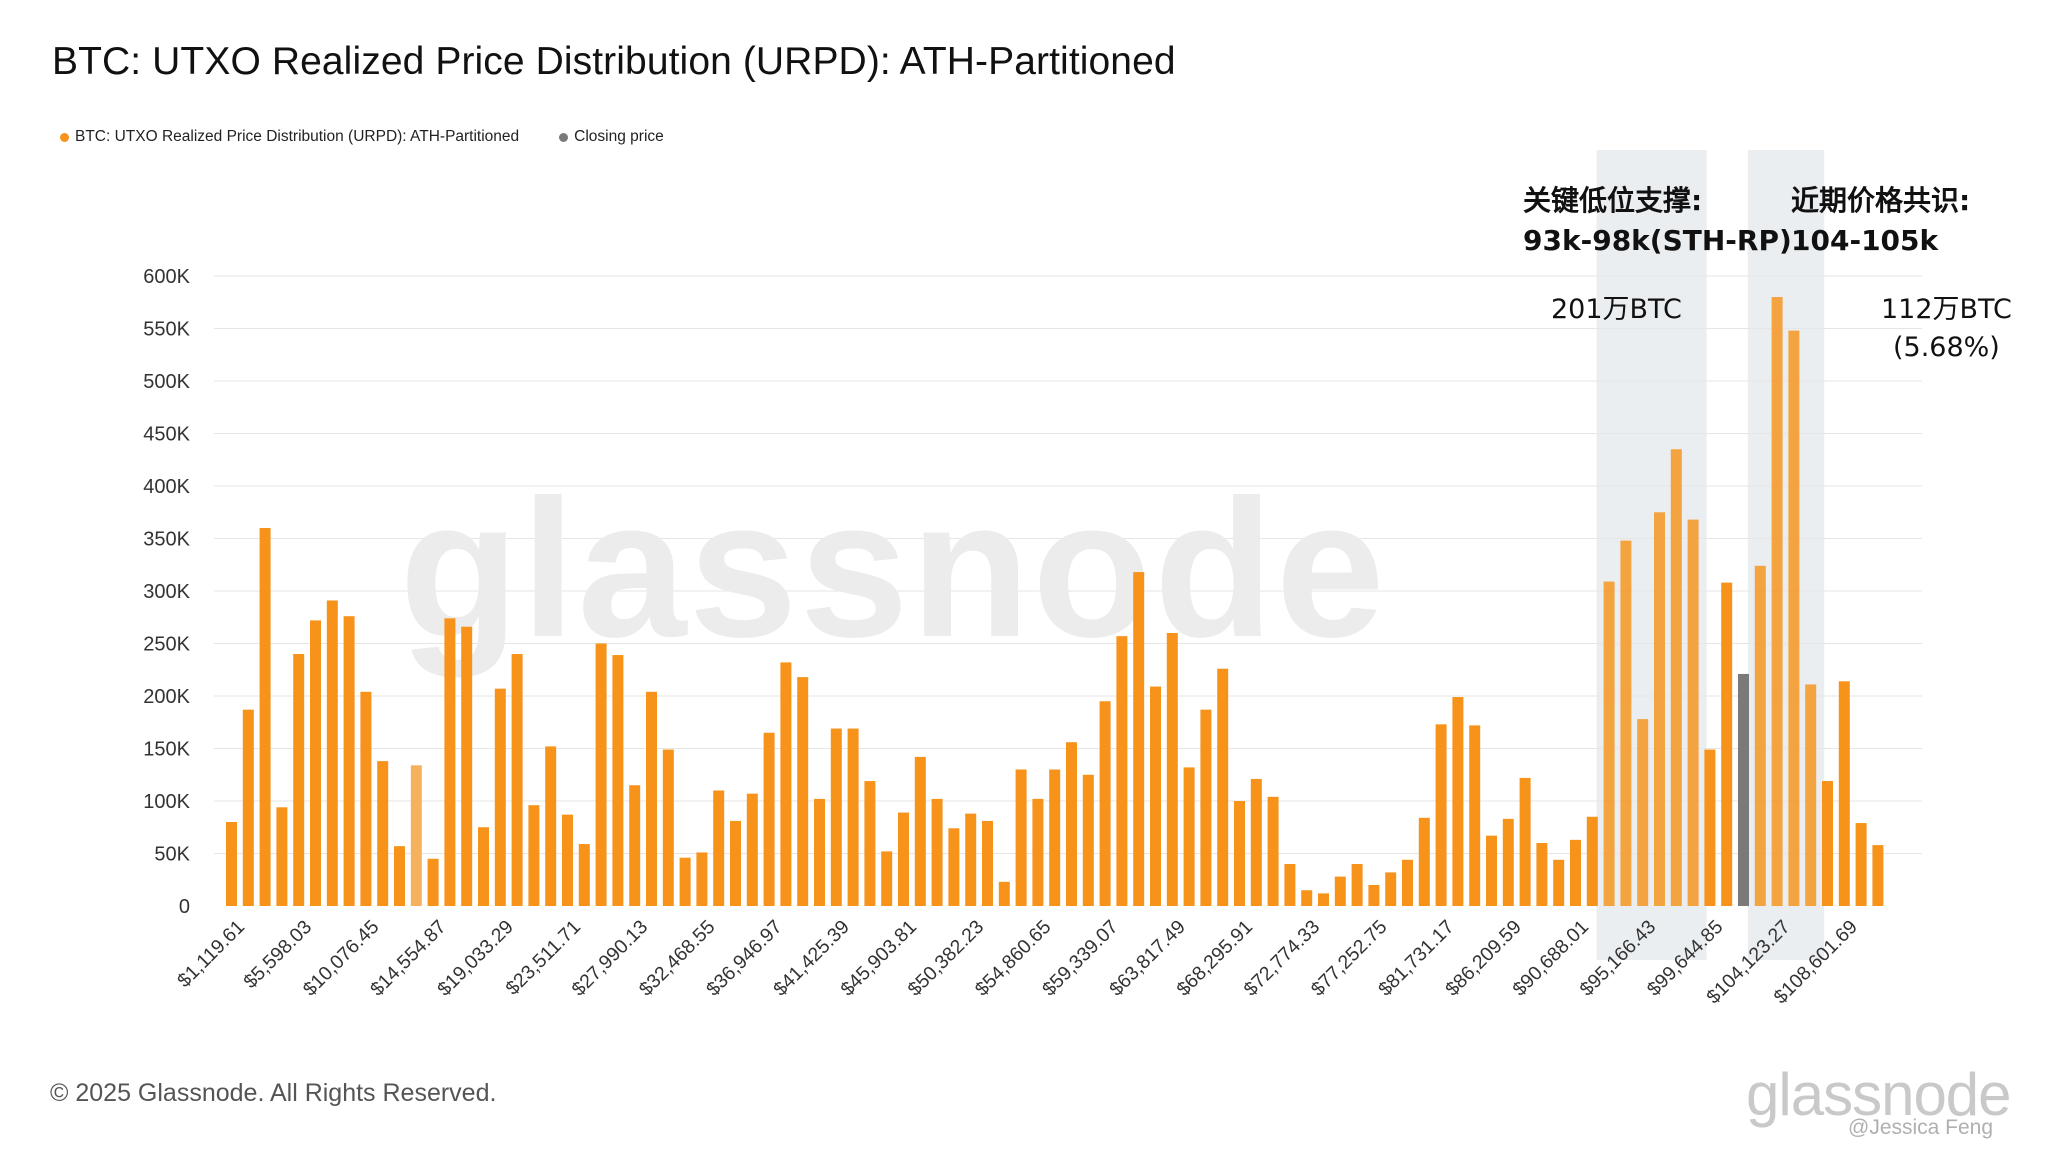 This screenshot has width=2048, height=1152. I want to click on y-tick-label: 450K, so click(166, 435).